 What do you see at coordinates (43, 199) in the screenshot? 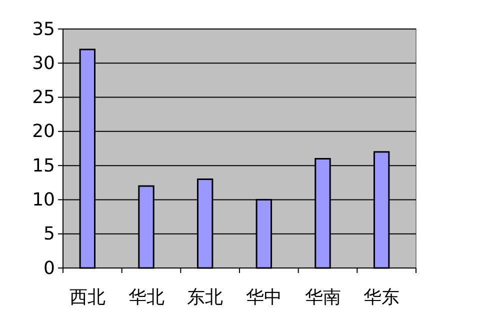
I see `y-tick-label: 10` at bounding box center [43, 199].